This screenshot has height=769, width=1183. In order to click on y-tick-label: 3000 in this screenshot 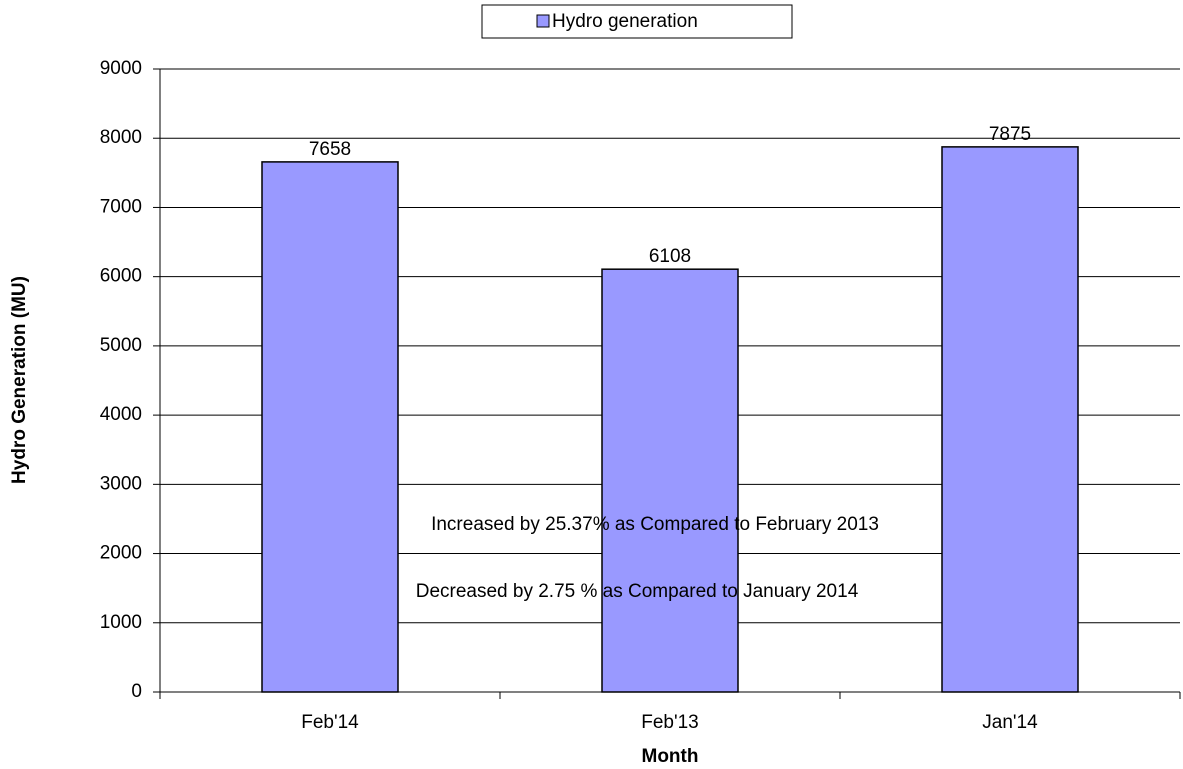, I will do `click(121, 483)`.